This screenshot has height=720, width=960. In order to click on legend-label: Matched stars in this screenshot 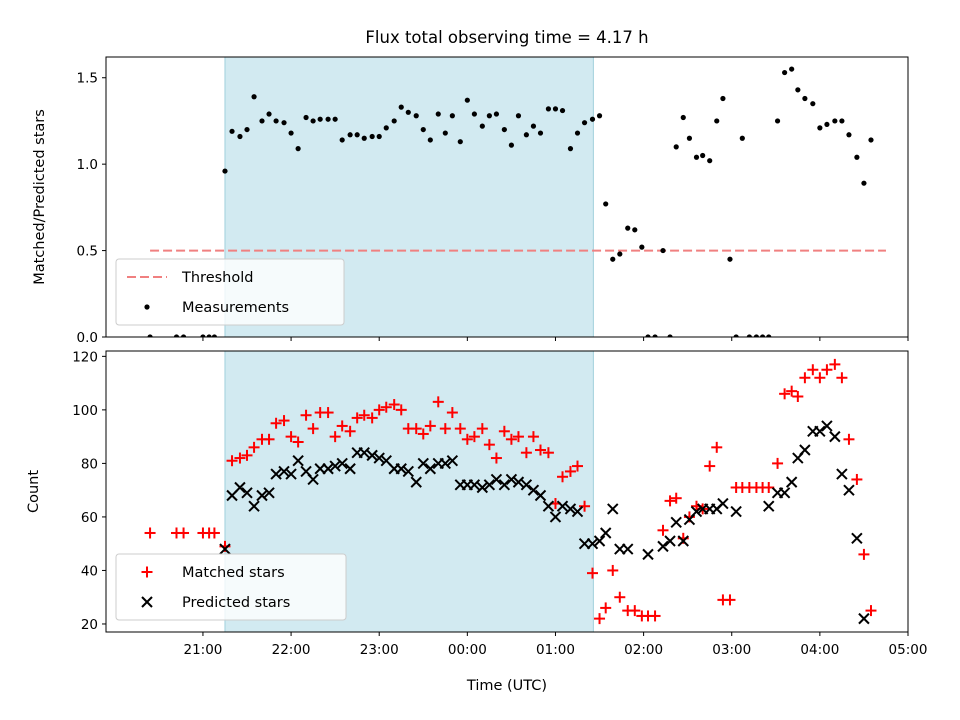, I will do `click(233, 573)`.